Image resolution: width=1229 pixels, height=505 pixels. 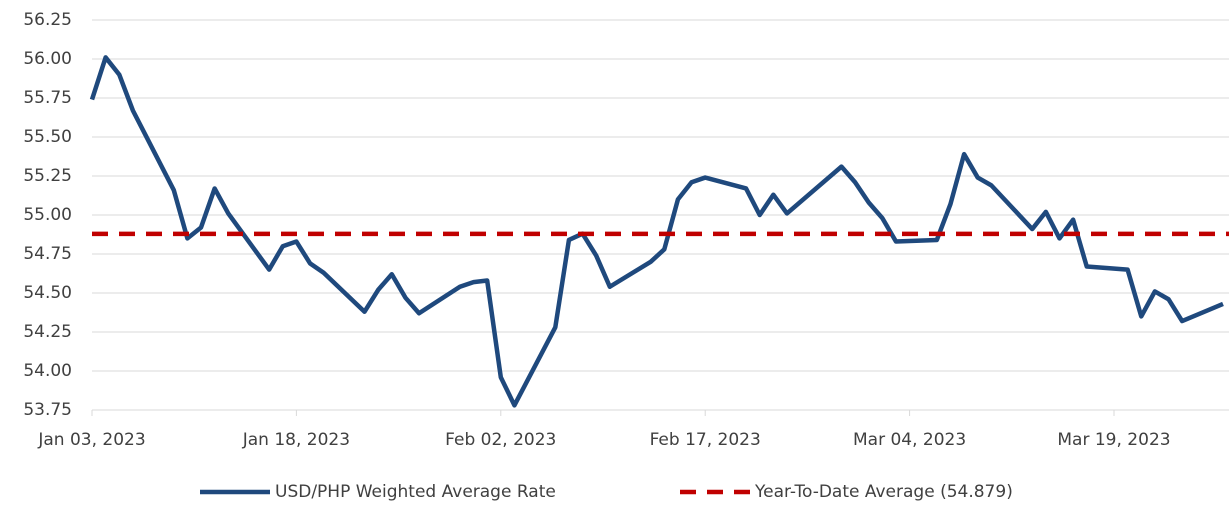 What do you see at coordinates (47, 176) in the screenshot?
I see `y-tick-label: 55.25` at bounding box center [47, 176].